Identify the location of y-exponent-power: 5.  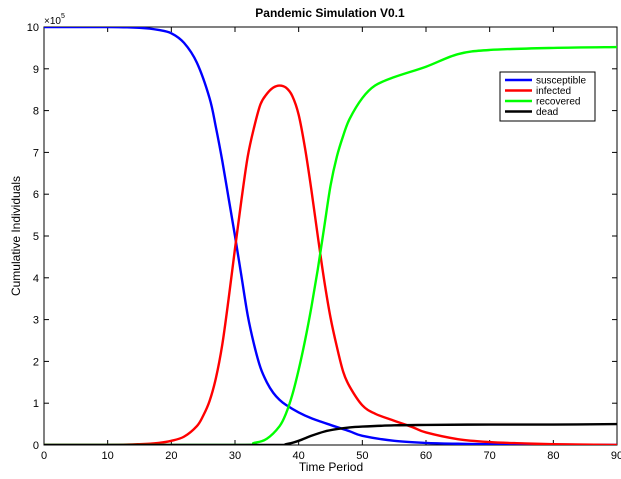
(63, 16).